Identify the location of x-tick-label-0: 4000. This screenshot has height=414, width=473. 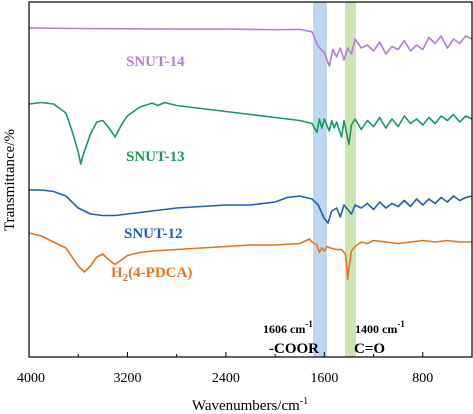
(31, 378).